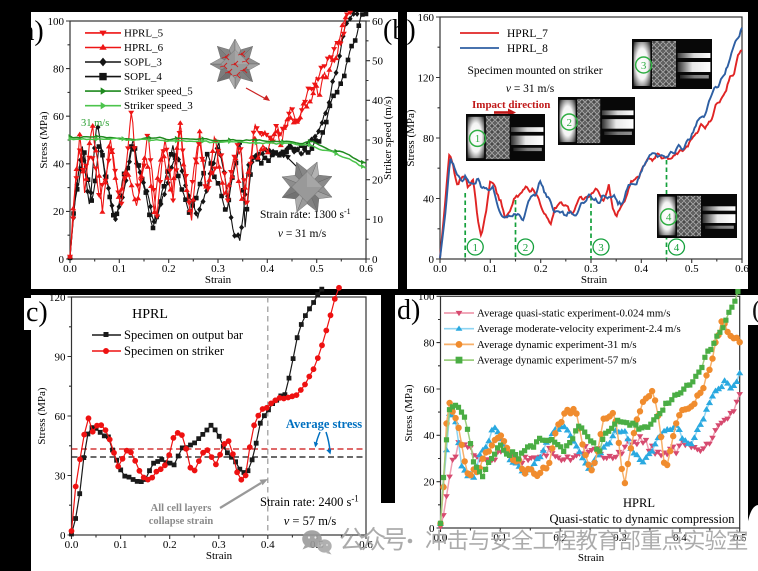  Describe the element at coordinates (557, 361) in the screenshot. I see `svg-text:Average dynamic experiment-57: Average dynamic experiment-57 m/s` at that location.